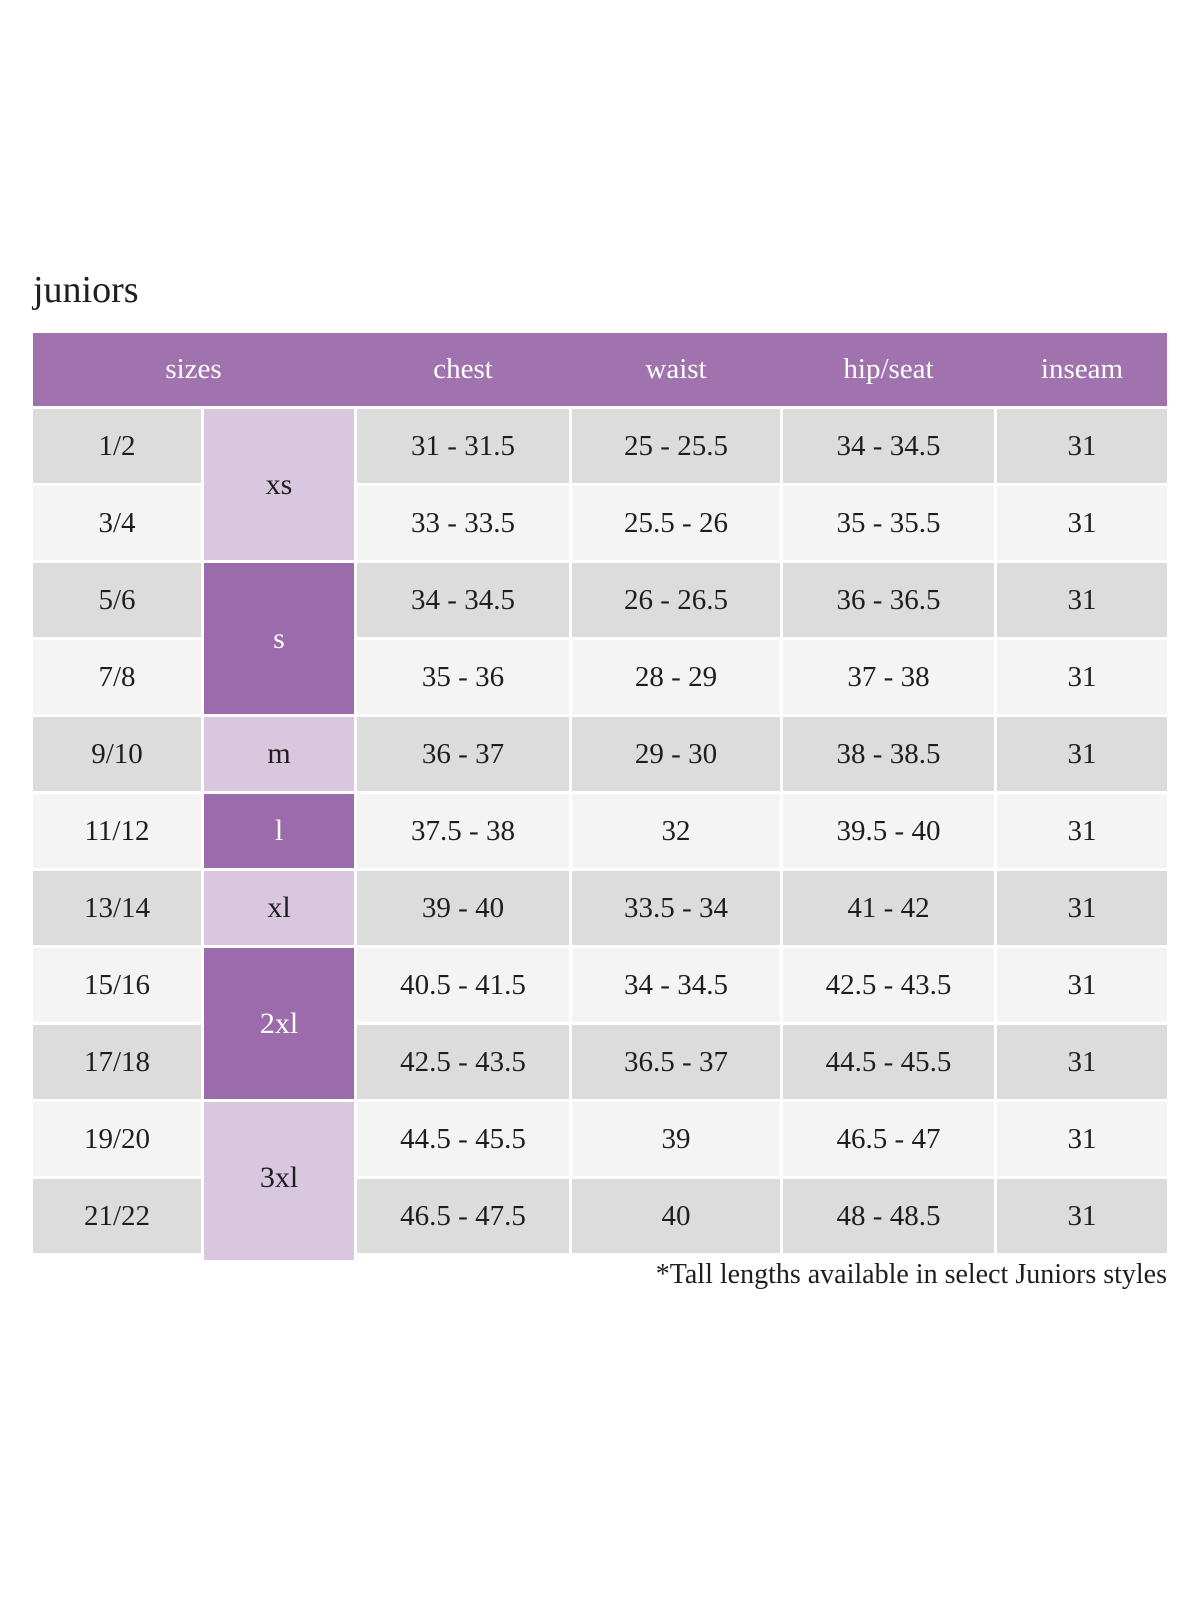 Image resolution: width=1200 pixels, height=1600 pixels. I want to click on column-header-hip-seat: hip/seat, so click(888, 369).